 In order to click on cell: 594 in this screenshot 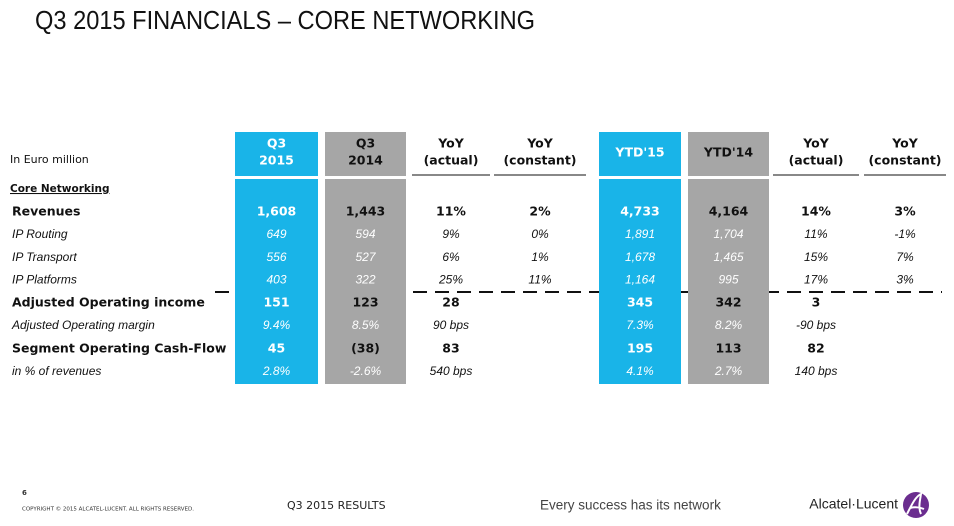, I will do `click(365, 234)`.